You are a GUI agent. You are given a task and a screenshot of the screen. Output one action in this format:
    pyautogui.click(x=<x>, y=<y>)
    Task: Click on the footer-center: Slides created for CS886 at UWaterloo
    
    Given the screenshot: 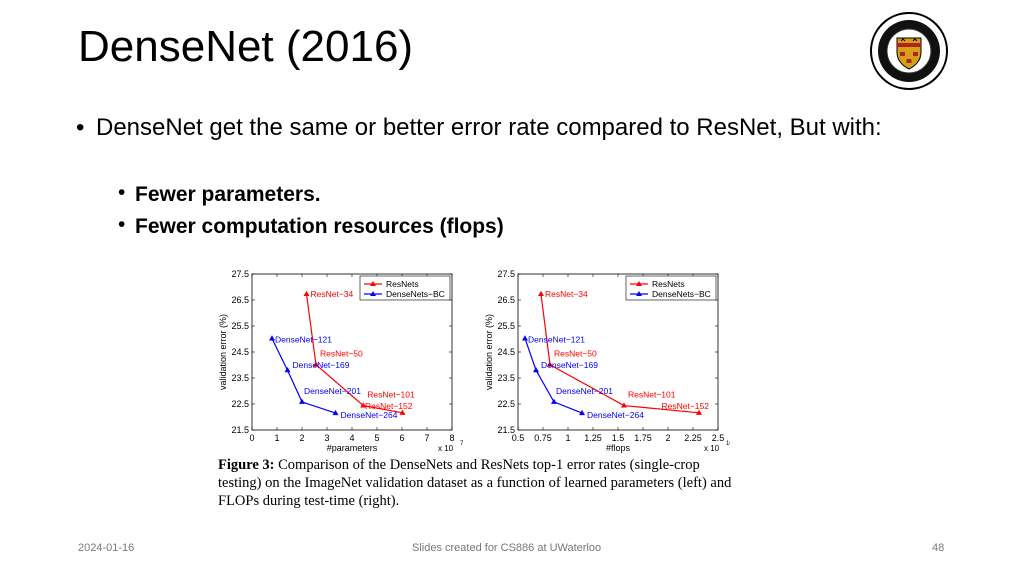 What is the action you would take?
    pyautogui.click(x=507, y=548)
    